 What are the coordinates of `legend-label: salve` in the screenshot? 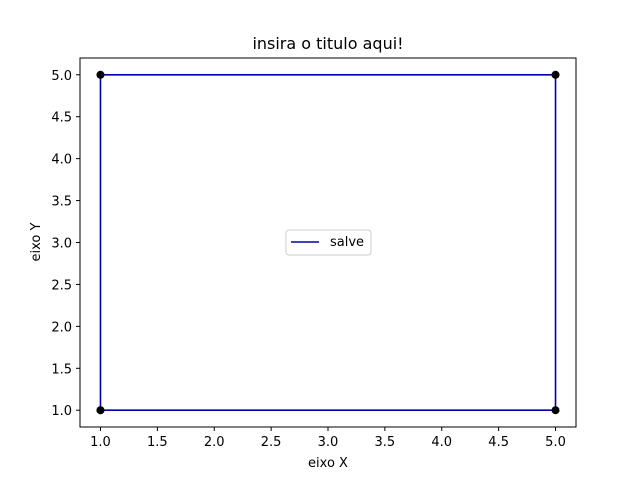 It's located at (347, 242).